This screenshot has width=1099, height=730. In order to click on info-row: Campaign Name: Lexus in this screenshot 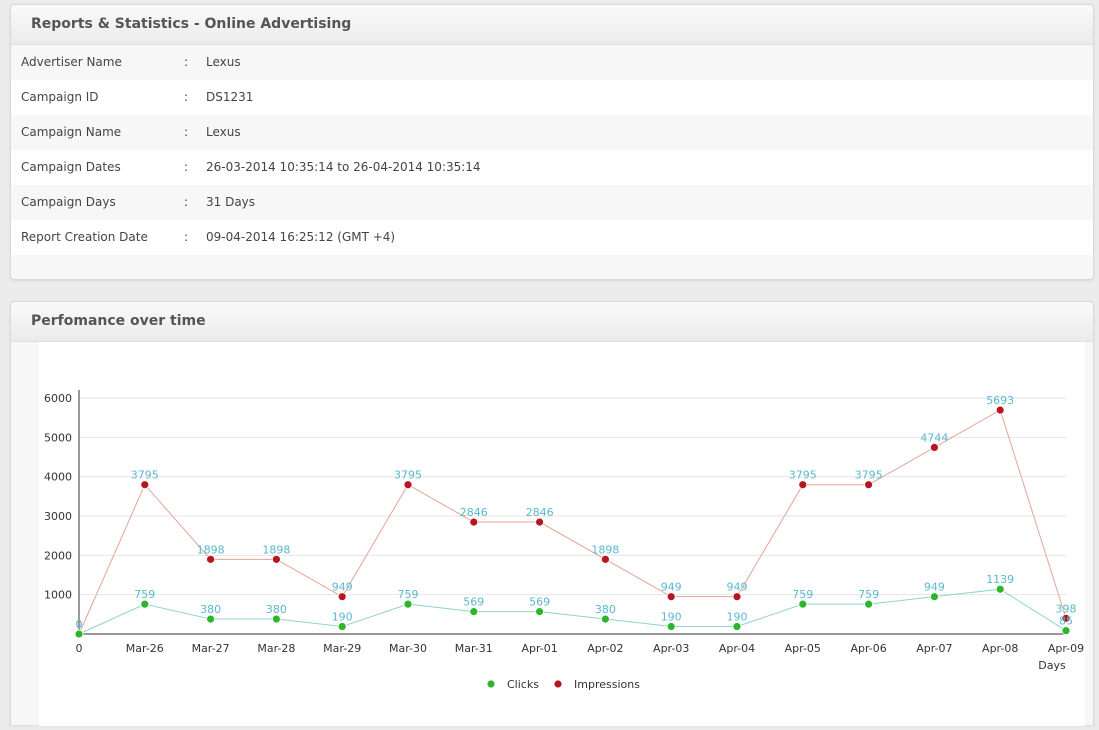, I will do `click(552, 132)`.